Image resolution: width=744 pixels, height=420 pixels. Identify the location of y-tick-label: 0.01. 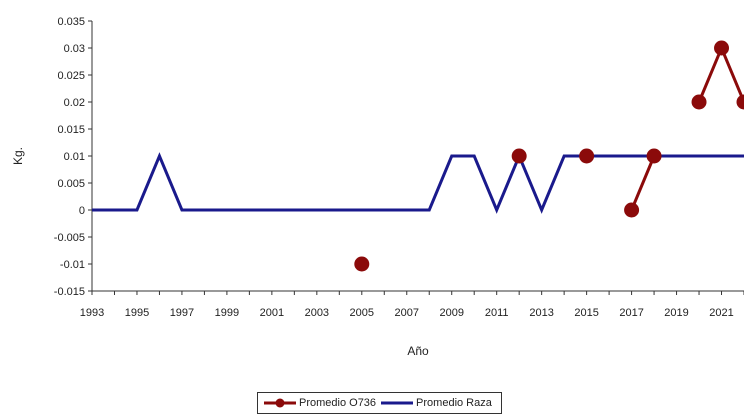
(74, 157).